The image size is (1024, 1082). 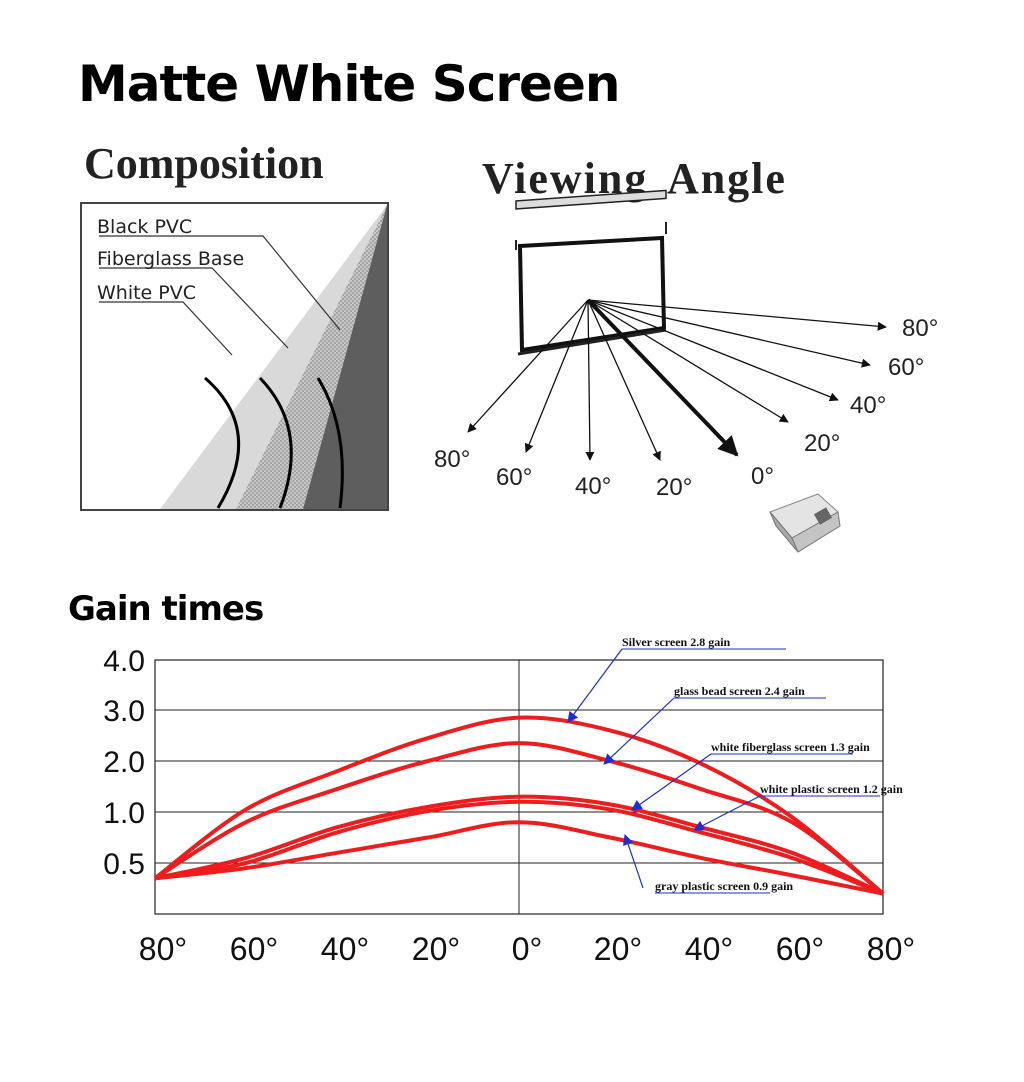 What do you see at coordinates (170, 259) in the screenshot?
I see `layer-label-fiberglass-base: Fiberglass Base` at bounding box center [170, 259].